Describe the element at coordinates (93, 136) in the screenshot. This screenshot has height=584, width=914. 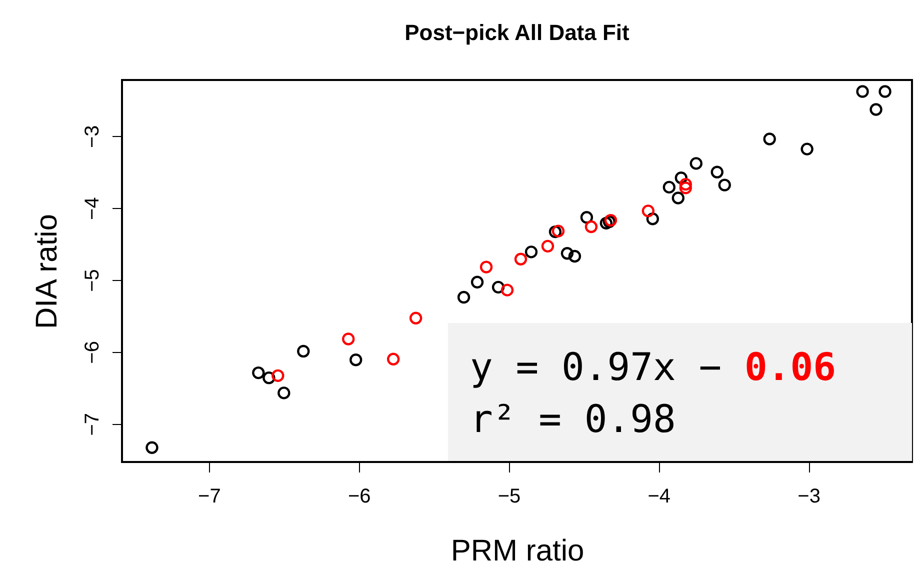
I see `y-tick-label: −3` at that location.